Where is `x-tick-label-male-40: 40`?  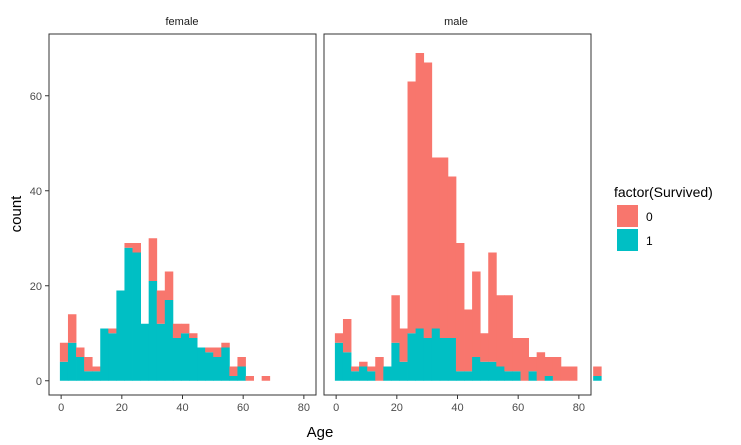 x-tick-label-male-40: 40 is located at coordinates (457, 408).